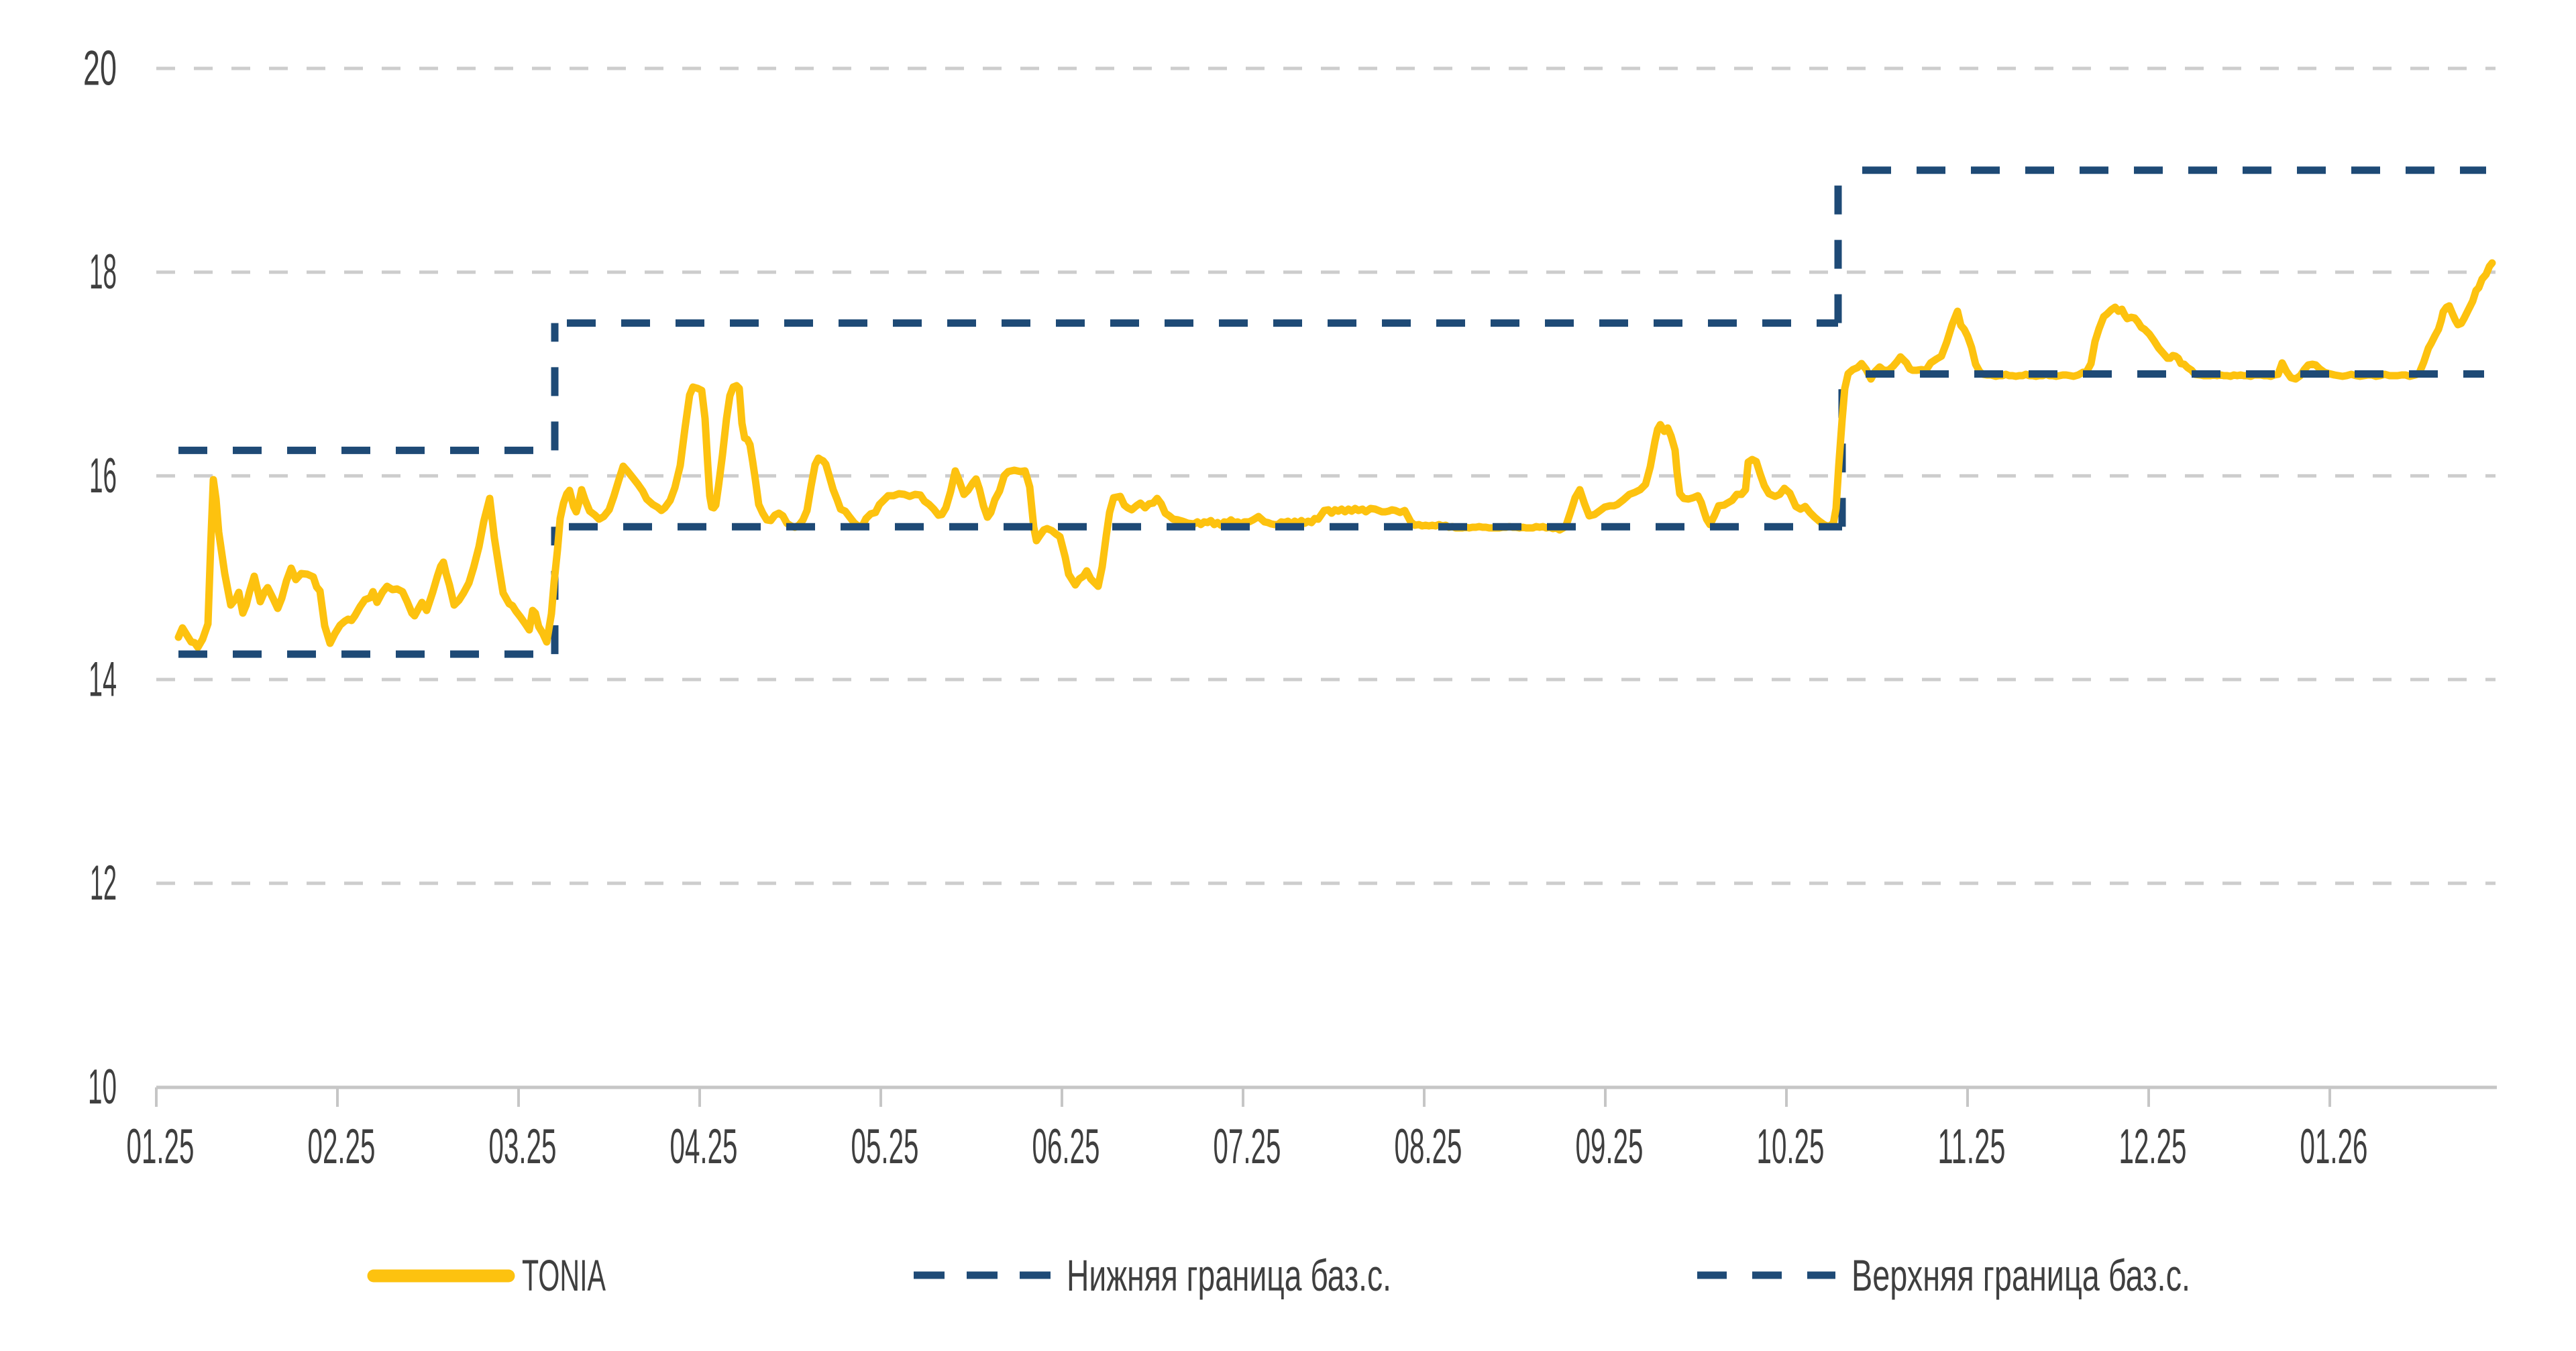 This screenshot has width=2576, height=1351. I want to click on svg-text: TONIA, so click(564, 1275).